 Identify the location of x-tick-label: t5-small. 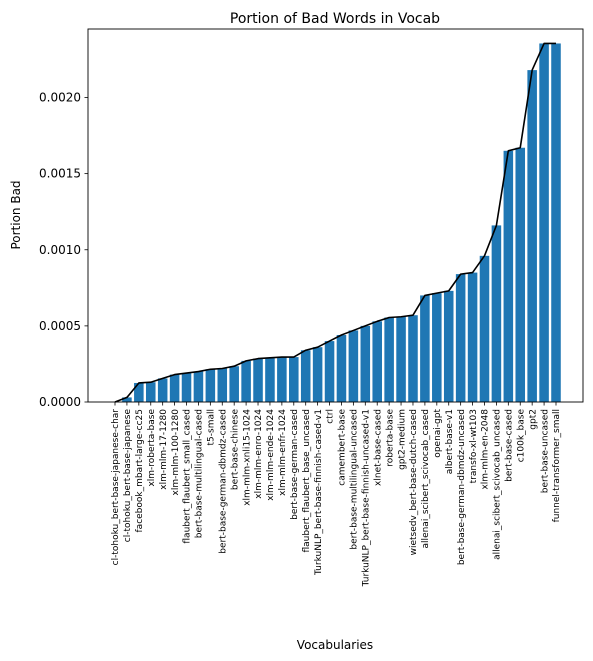
(212, 427).